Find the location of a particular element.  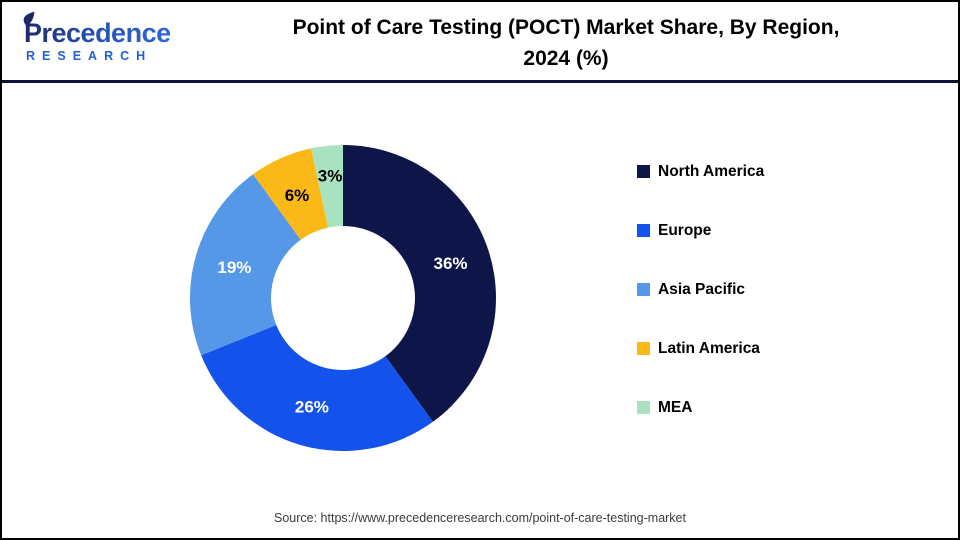

legend-swatch-mea is located at coordinates (643, 407).